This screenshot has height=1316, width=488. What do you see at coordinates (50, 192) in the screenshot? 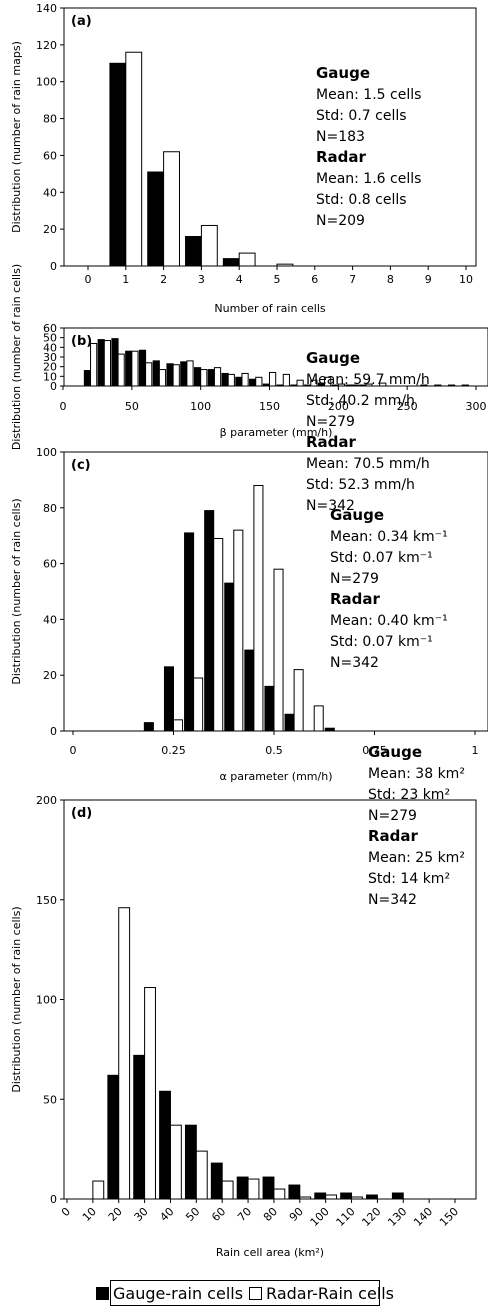
I see `y-tick-label: 40` at bounding box center [50, 192].